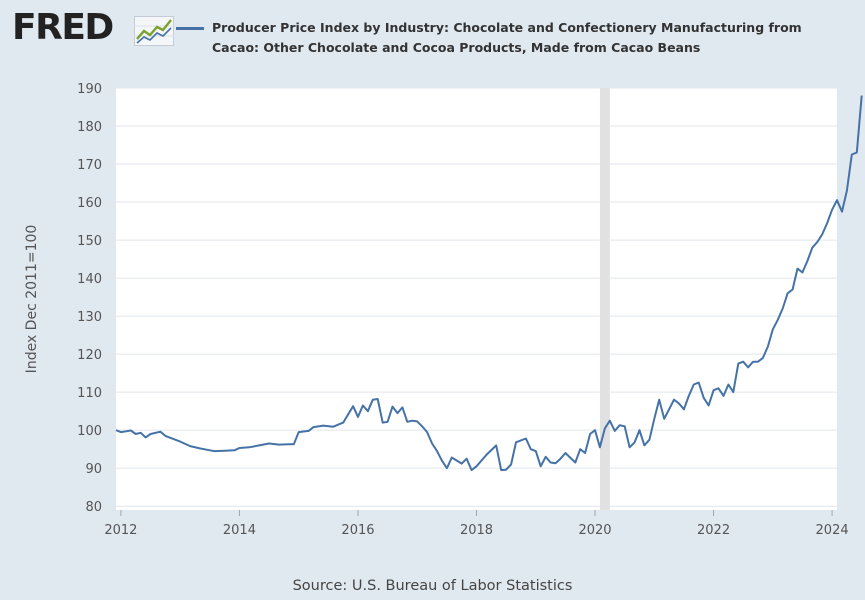 This screenshot has width=865, height=600. I want to click on x-tick-label: 2024, so click(832, 530).